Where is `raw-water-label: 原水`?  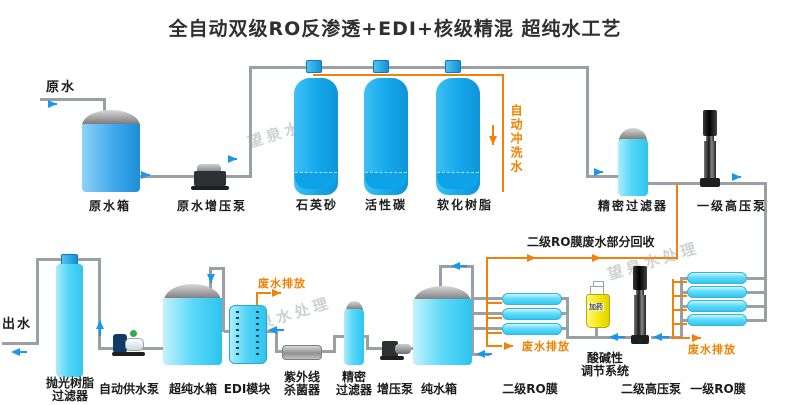
raw-water-label: 原水 is located at coordinates (61, 87).